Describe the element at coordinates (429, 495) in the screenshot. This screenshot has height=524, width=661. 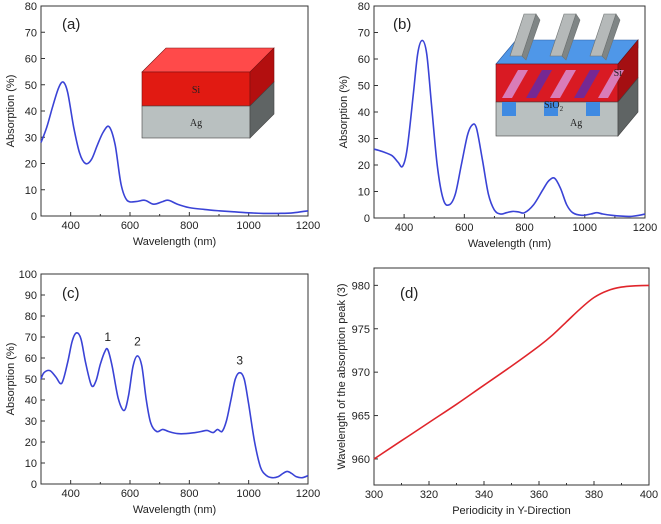
I see `x-tick-label: 320` at that location.